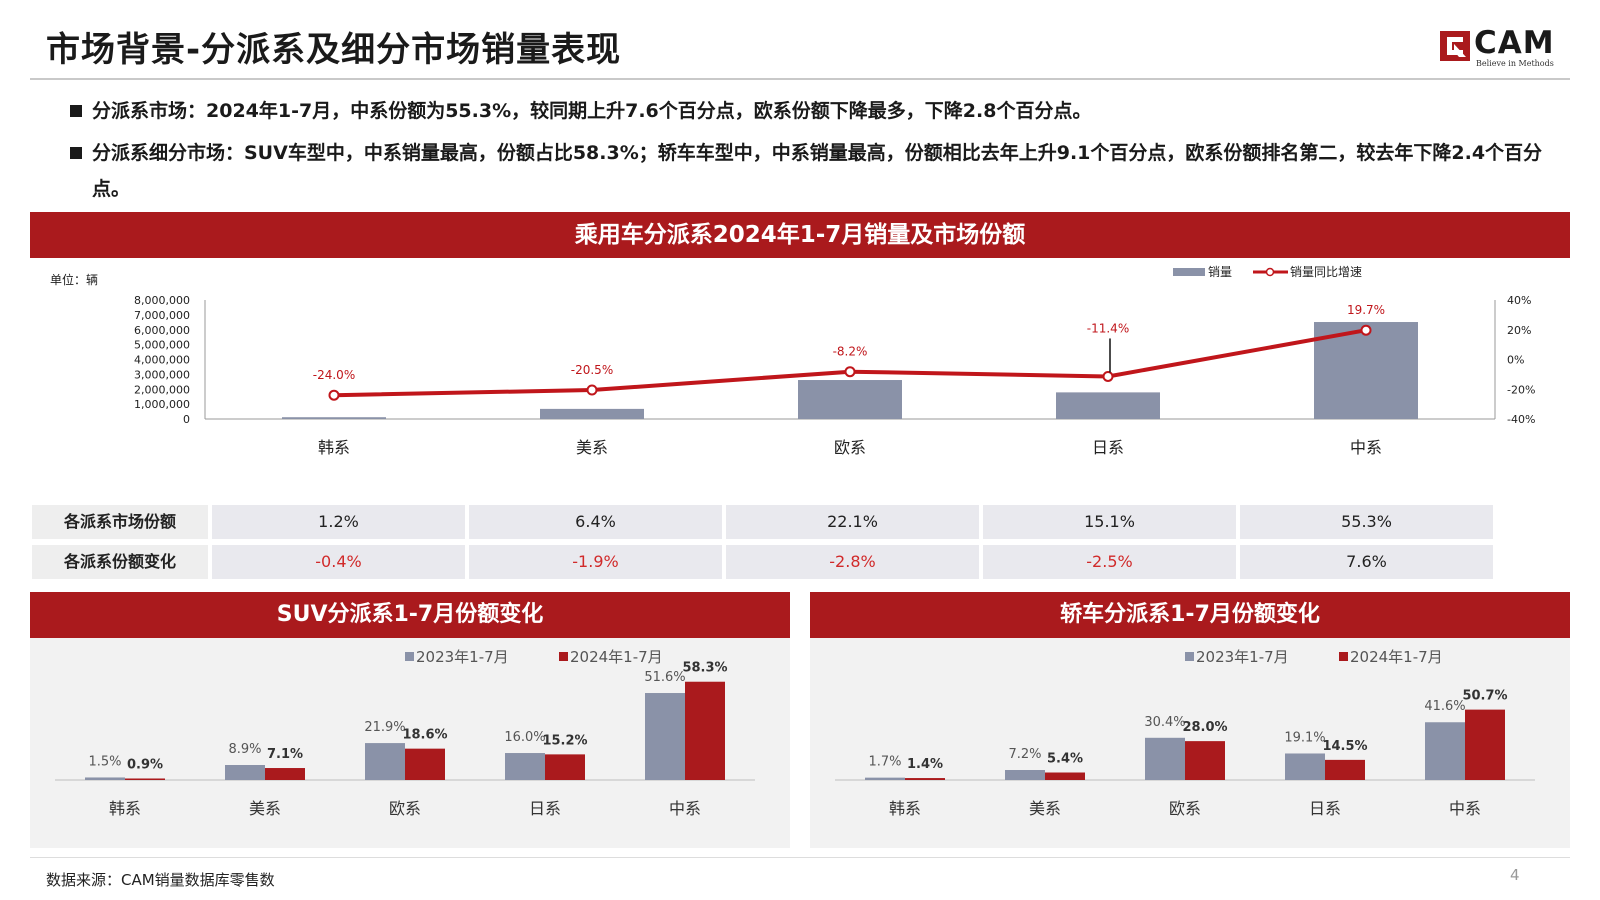 Image resolution: width=1600 pixels, height=900 pixels. Describe the element at coordinates (704, 668) in the screenshot. I see `data-label-2024: 58.3%` at that location.